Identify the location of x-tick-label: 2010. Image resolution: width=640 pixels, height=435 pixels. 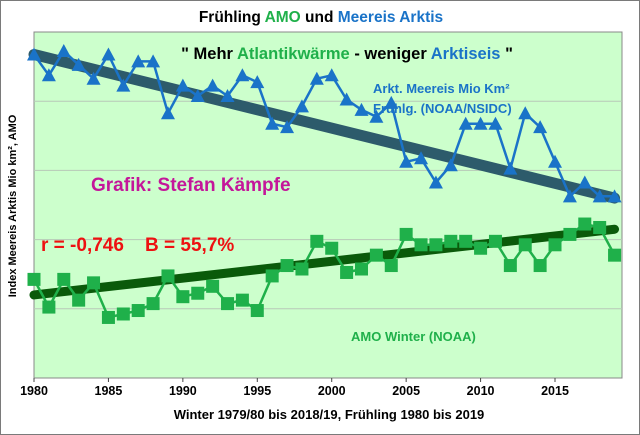
(481, 391).